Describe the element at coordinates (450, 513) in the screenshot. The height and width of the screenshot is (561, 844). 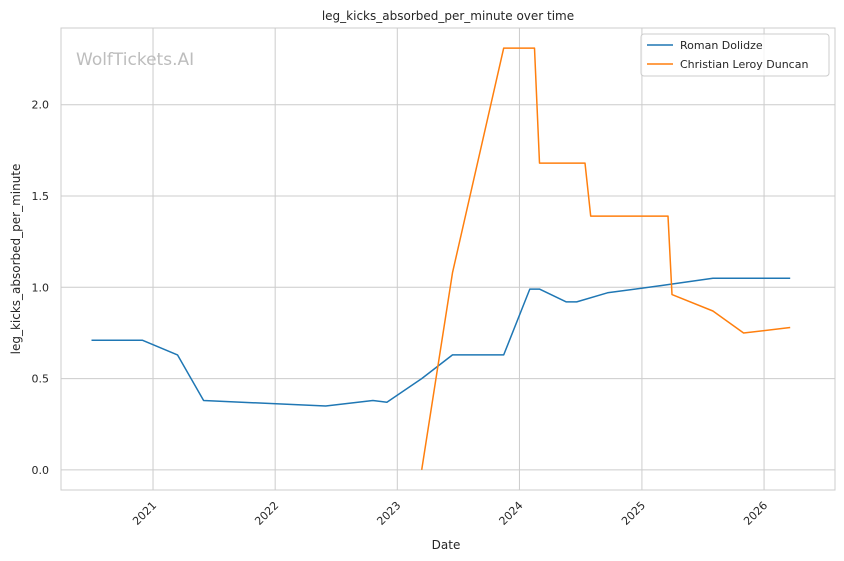
I see `x-tick-labels: 2021 2022 2023 2024 2025 2026` at that location.